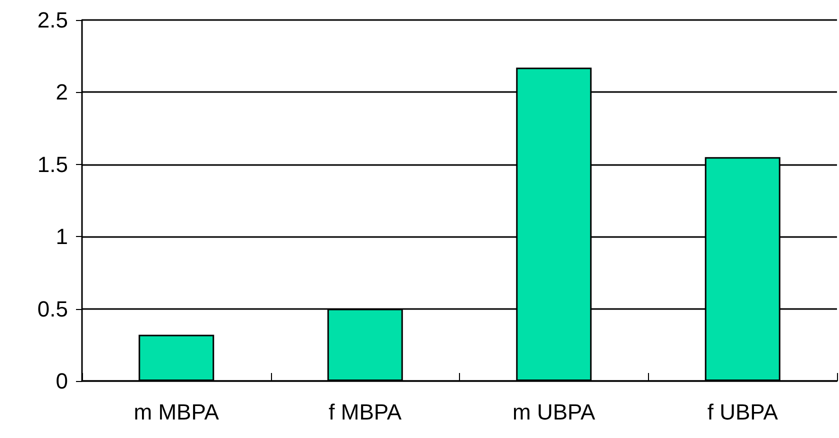 The image size is (839, 438). Describe the element at coordinates (177, 412) in the screenshot. I see `x-tick-label: m MBPA` at that location.